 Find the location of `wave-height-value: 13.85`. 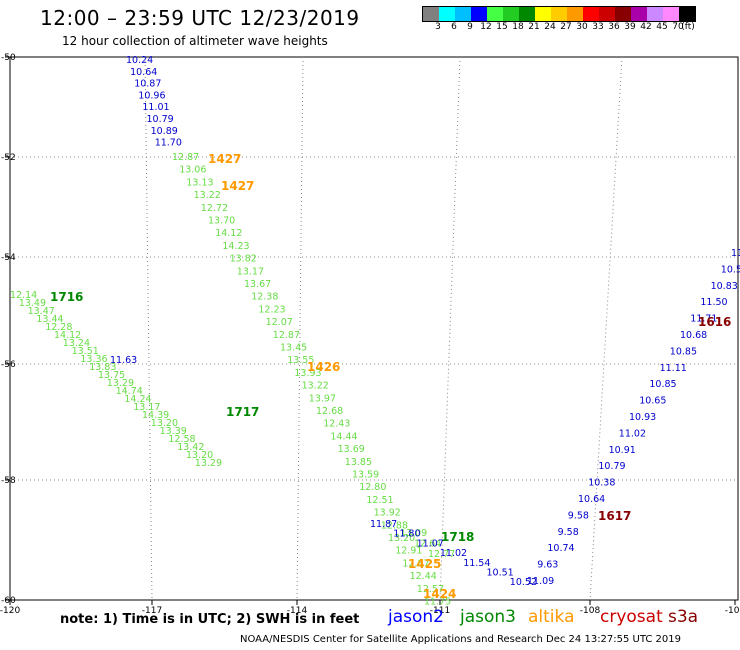

wave-height-value: 13.85 is located at coordinates (358, 462).